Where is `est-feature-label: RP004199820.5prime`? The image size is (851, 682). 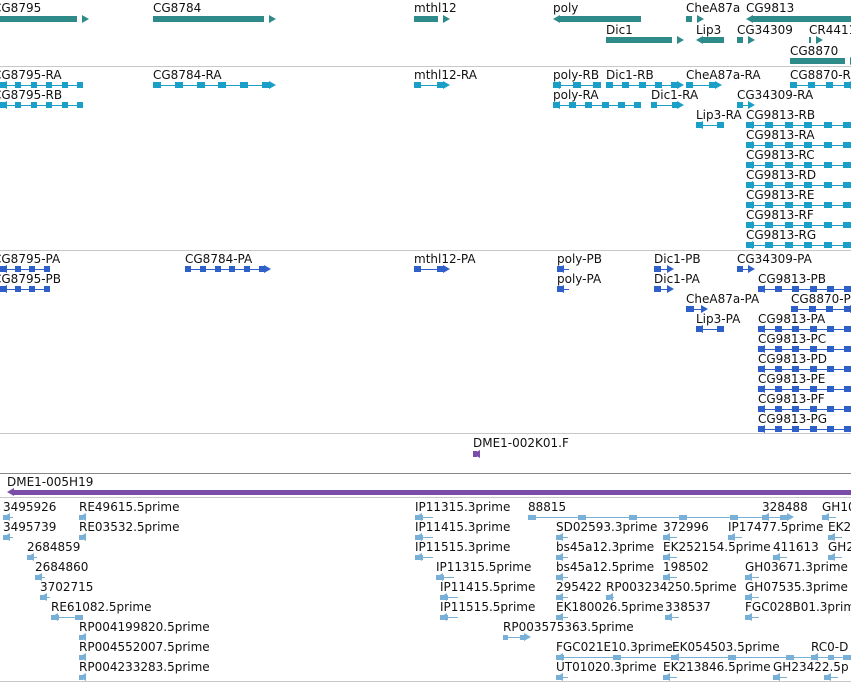
est-feature-label: RP004199820.5prime is located at coordinates (144, 627).